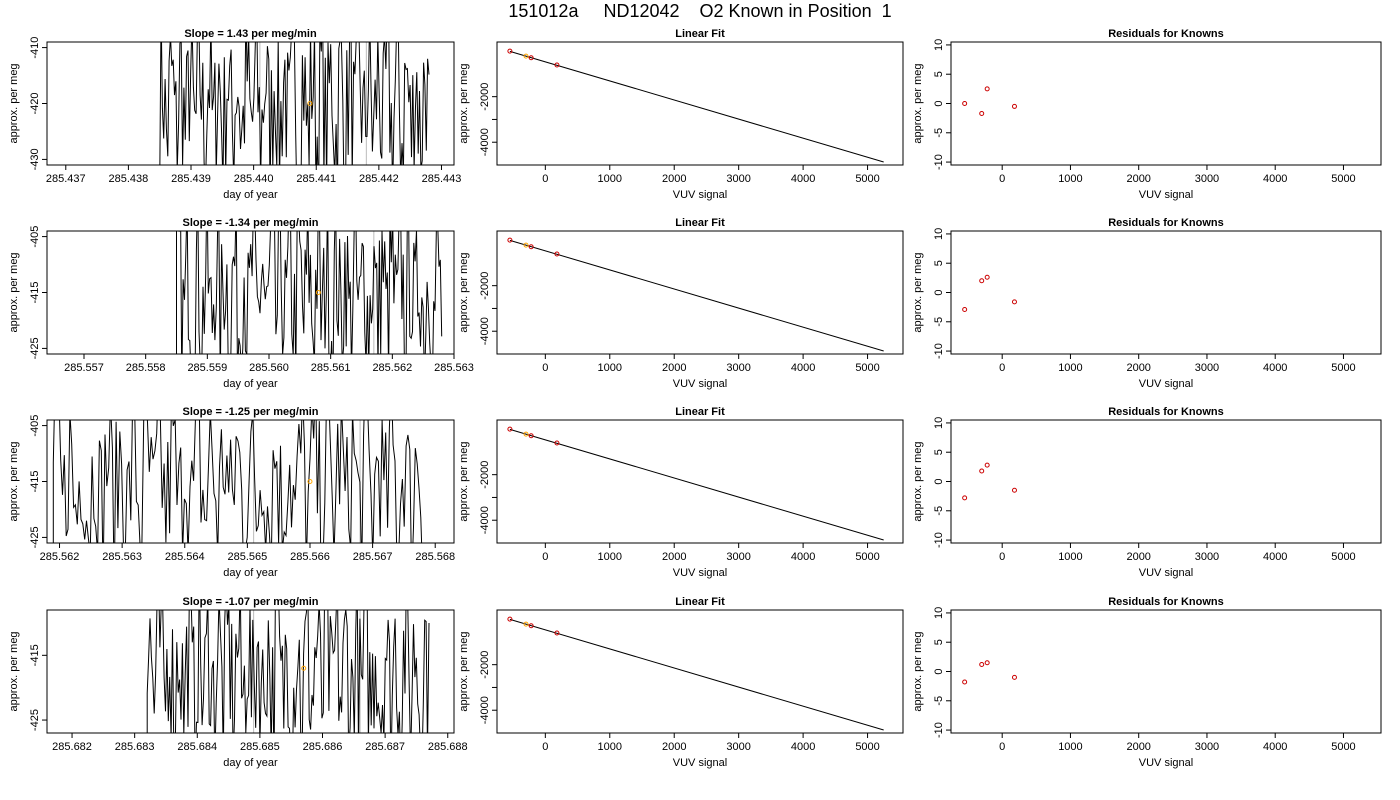 The width and height of the screenshot is (1400, 800). Describe the element at coordinates (939, 671) in the screenshot. I see `y-tick-label: 0` at that location.